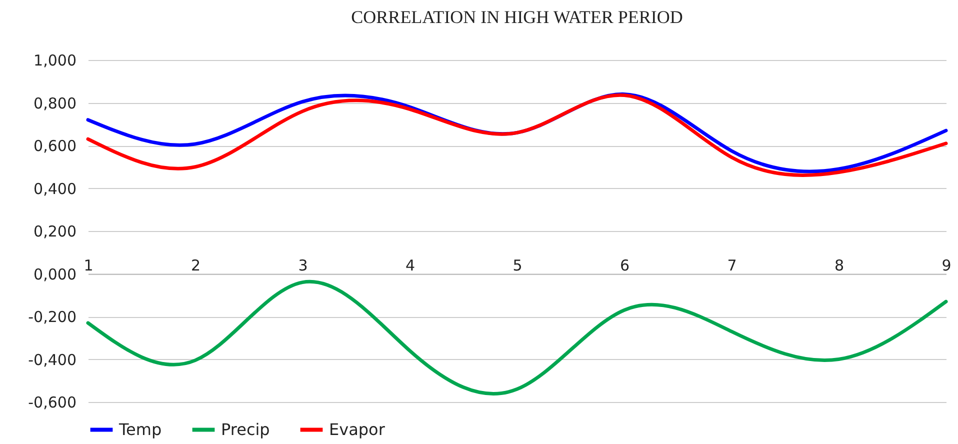 The height and width of the screenshot is (444, 958). Describe the element at coordinates (55, 61) in the screenshot. I see `y-tick-label: 1,000` at that location.